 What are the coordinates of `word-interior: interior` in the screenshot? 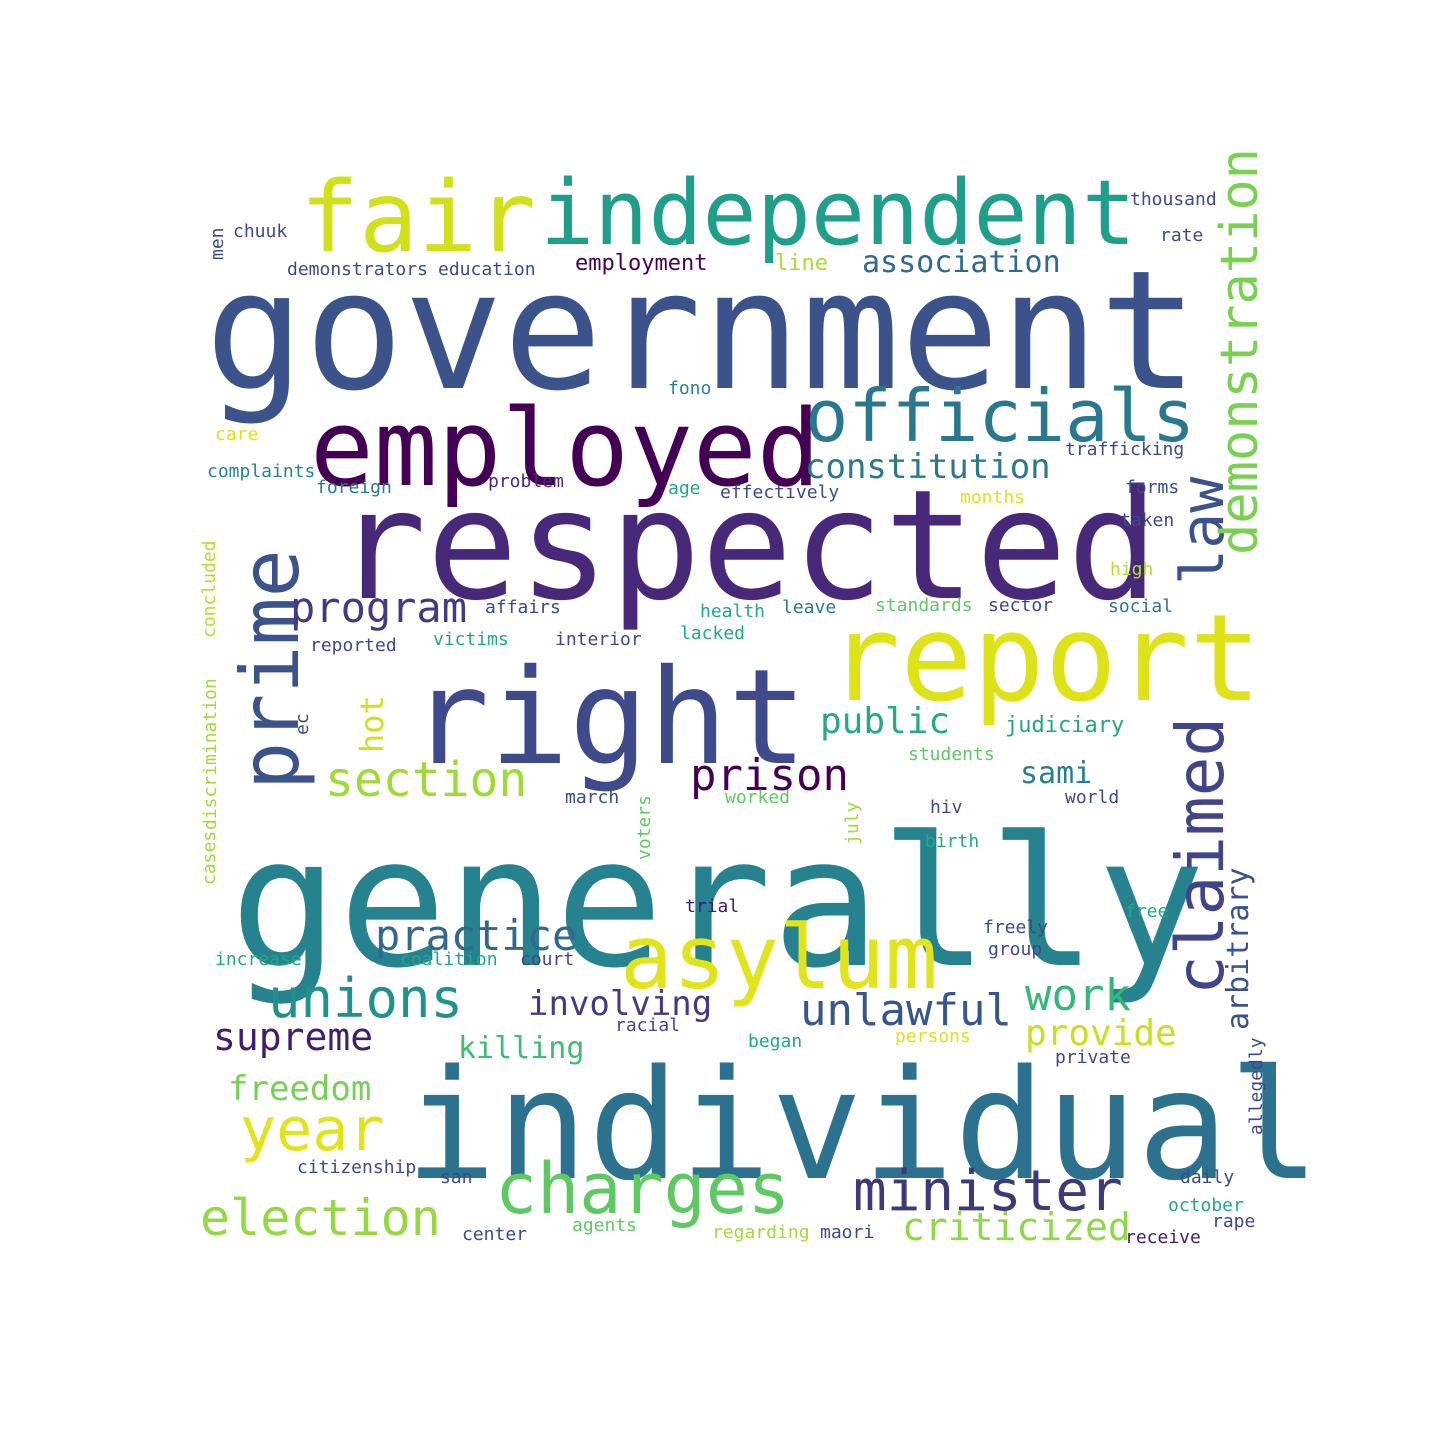 It's located at (598, 639).